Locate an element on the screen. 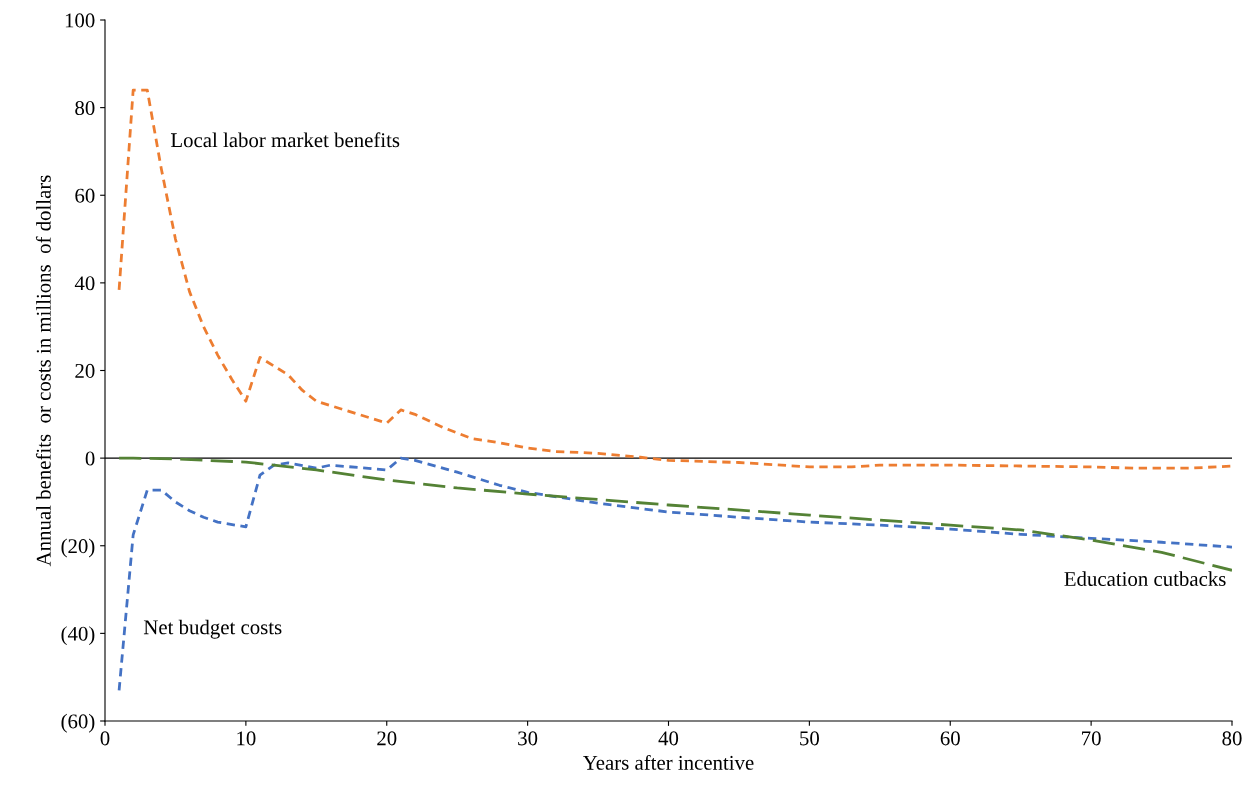  x-tick-label: 0 is located at coordinates (105, 738).